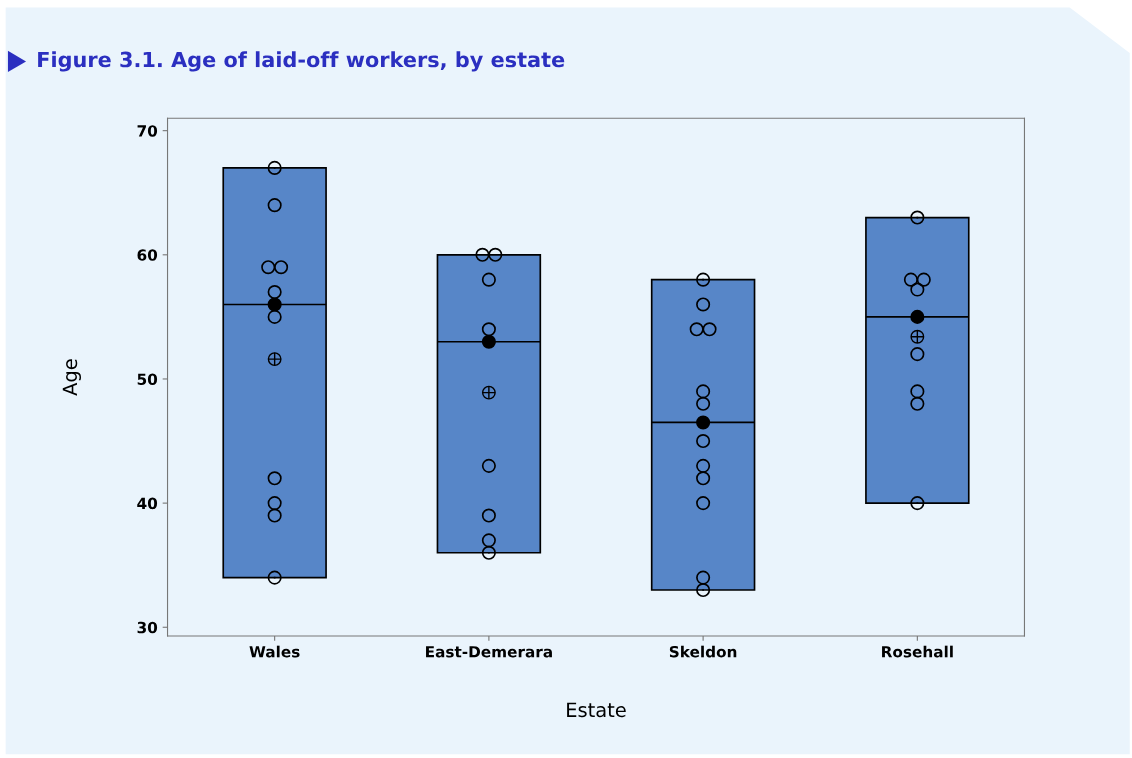 The image size is (1132, 758). Describe the element at coordinates (596, 710) in the screenshot. I see `x-axis-title: Estate` at that location.